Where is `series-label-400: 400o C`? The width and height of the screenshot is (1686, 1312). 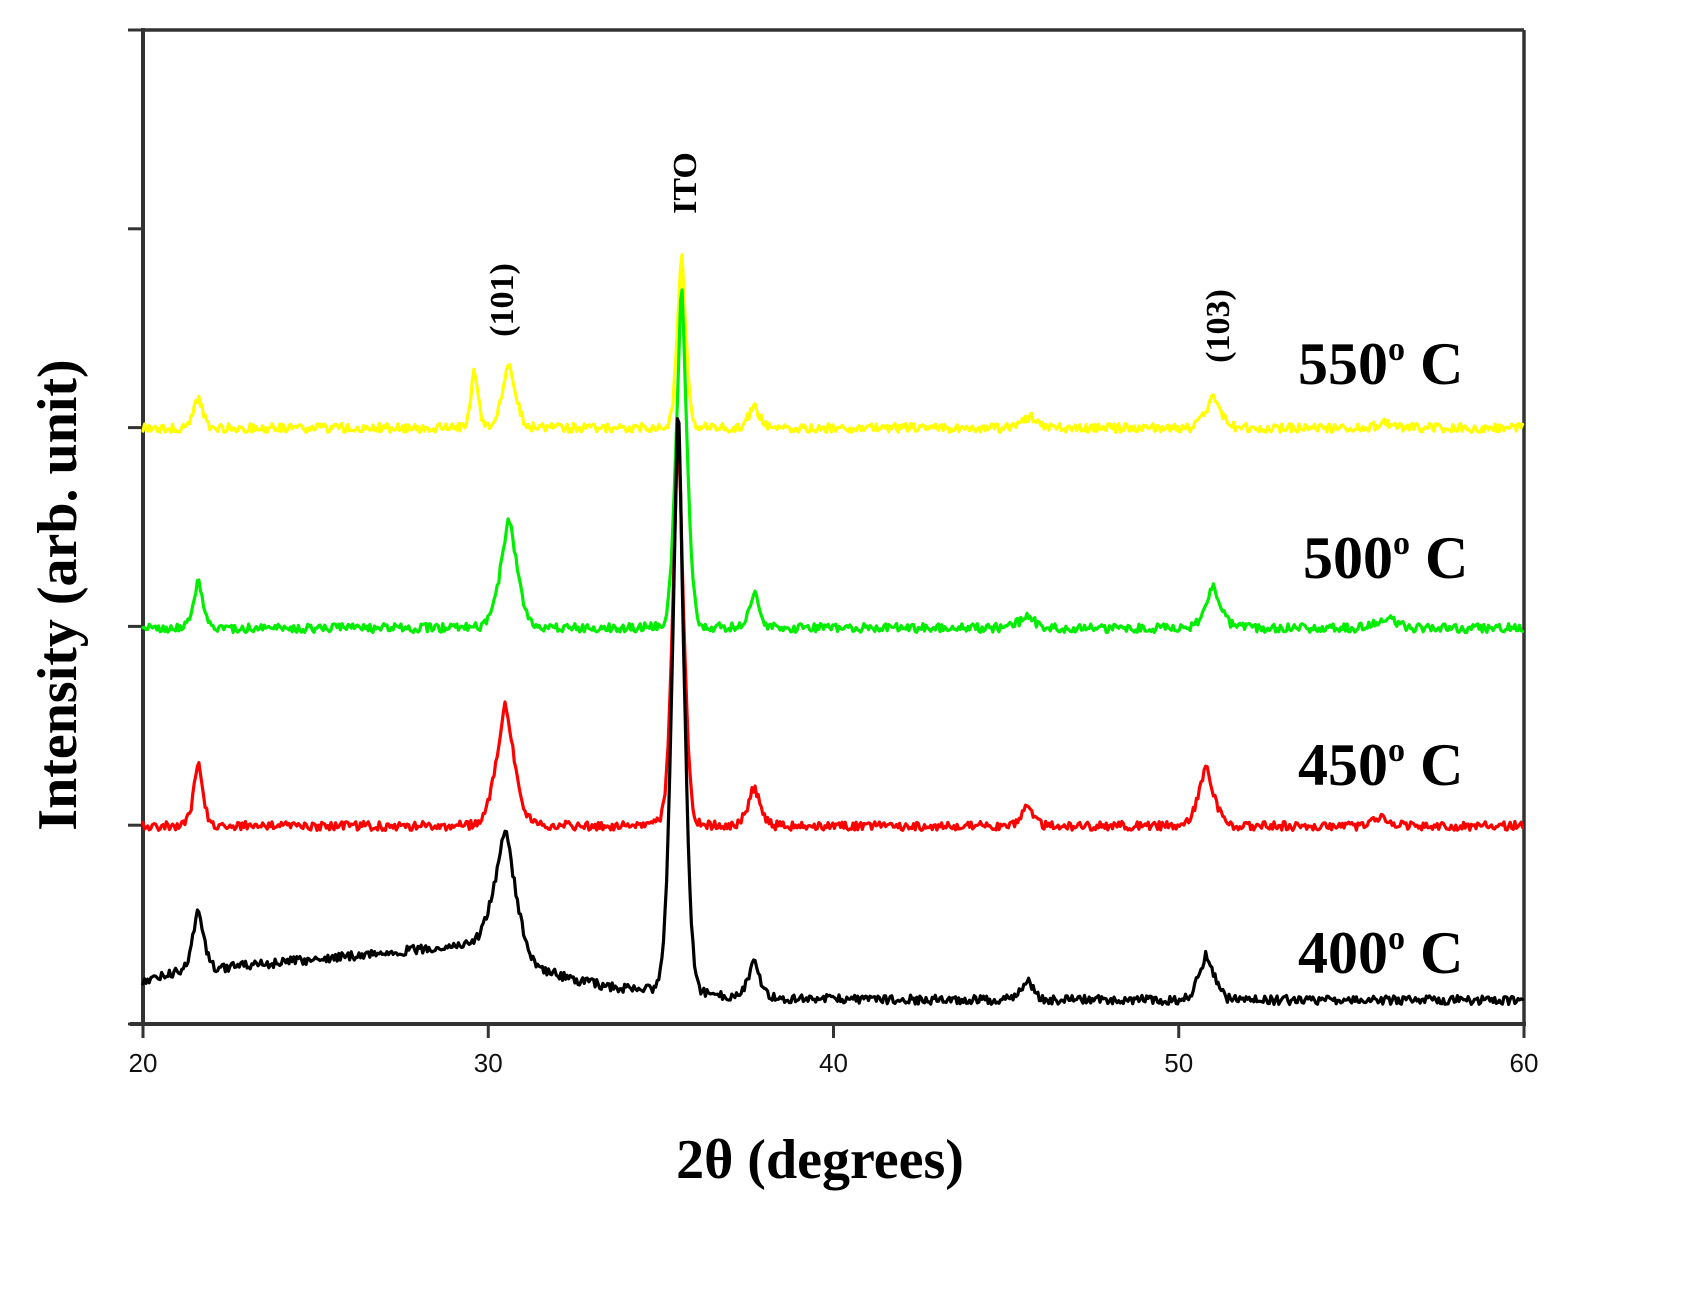
series-label-400: 400o C is located at coordinates (1380, 953).